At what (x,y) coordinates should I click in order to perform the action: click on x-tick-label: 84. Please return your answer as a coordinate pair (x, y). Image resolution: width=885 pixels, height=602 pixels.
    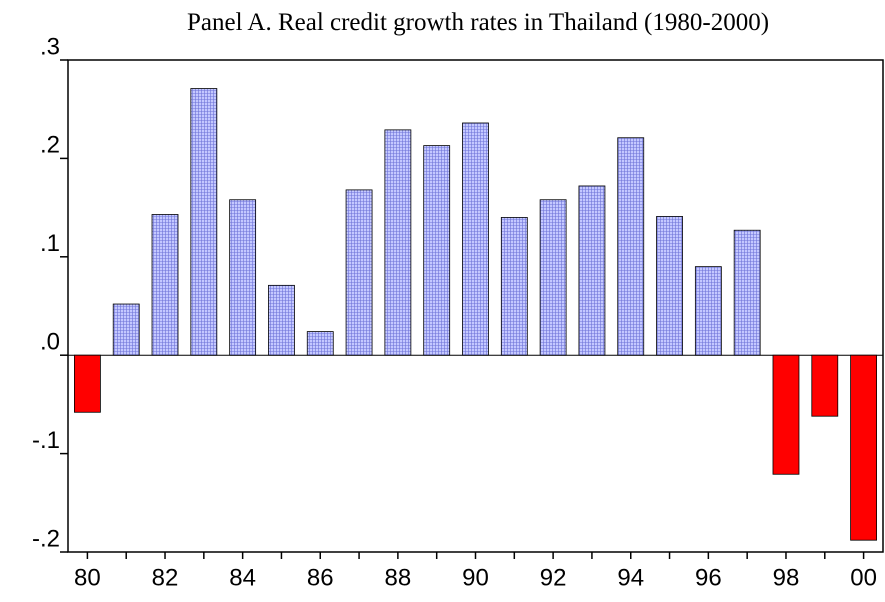
    Looking at the image, I should click on (242, 577).